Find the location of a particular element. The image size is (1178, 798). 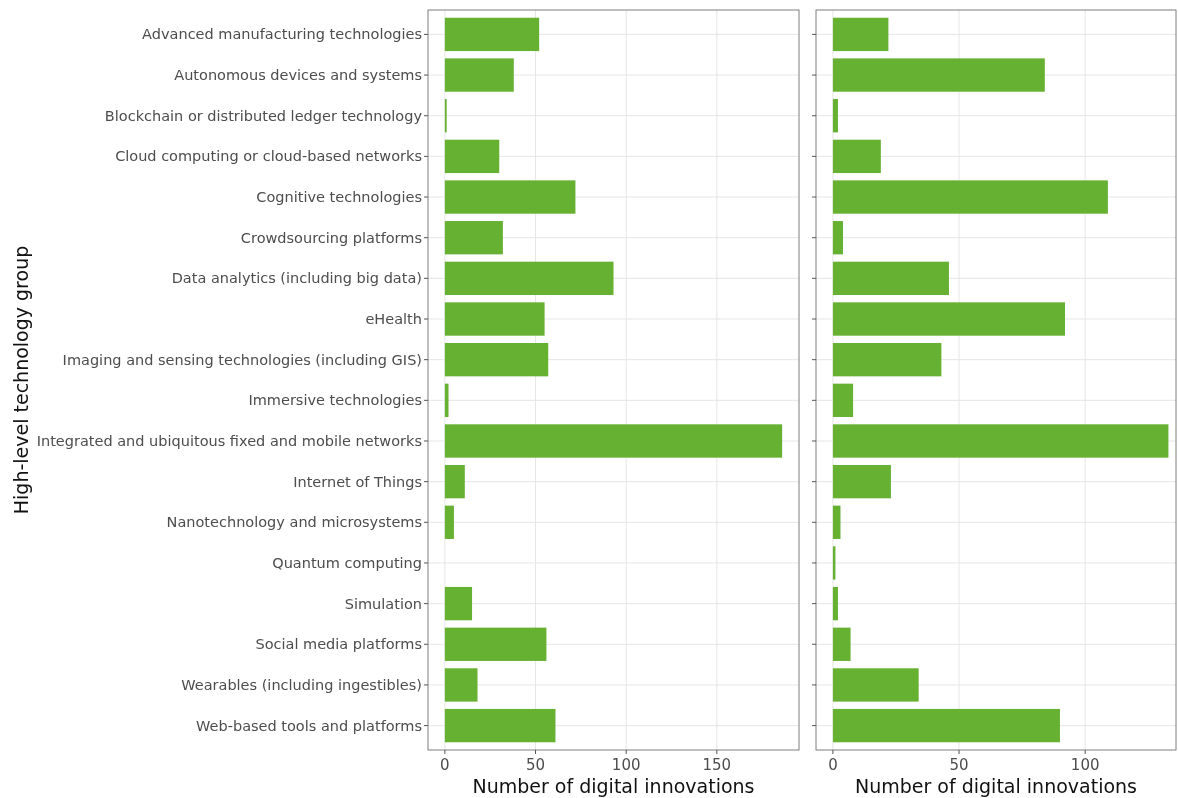

y-tick-label: Wearables (including ingestibles) is located at coordinates (301, 685).